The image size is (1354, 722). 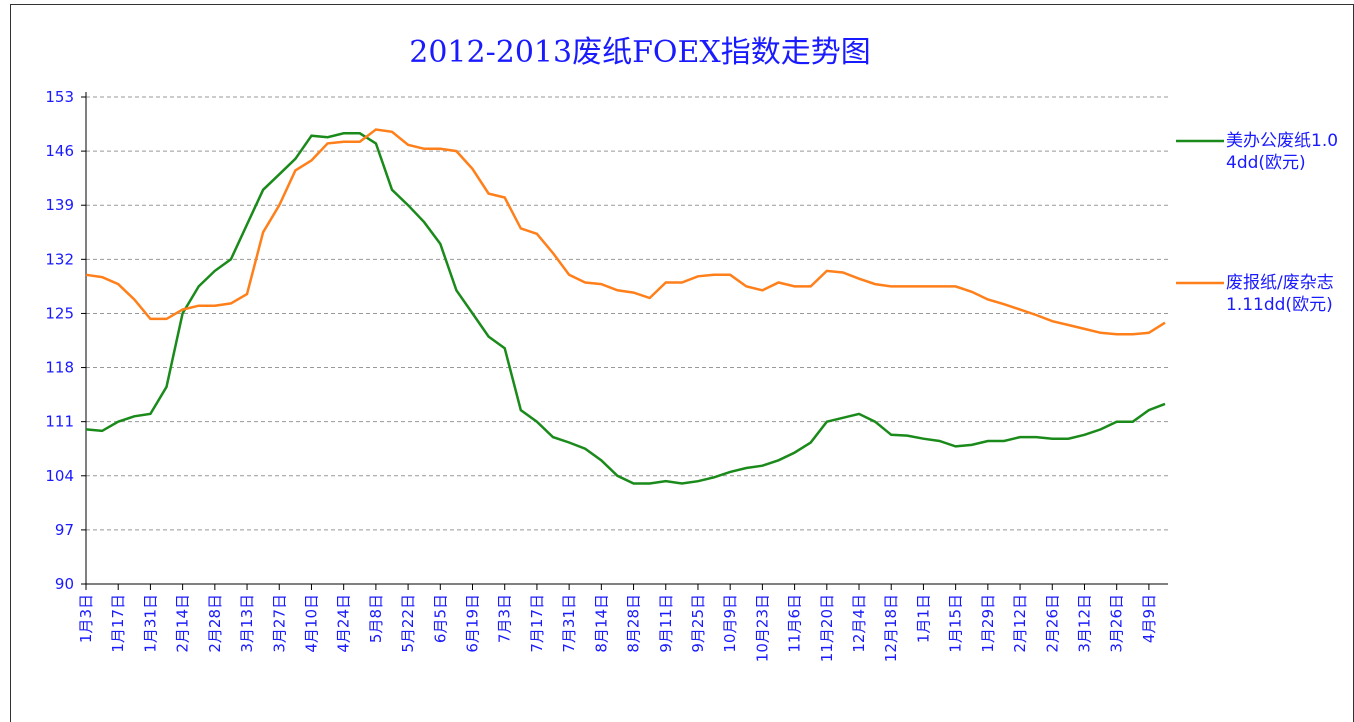 I want to click on x-tick-label: 1月1日, so click(x=923, y=618).